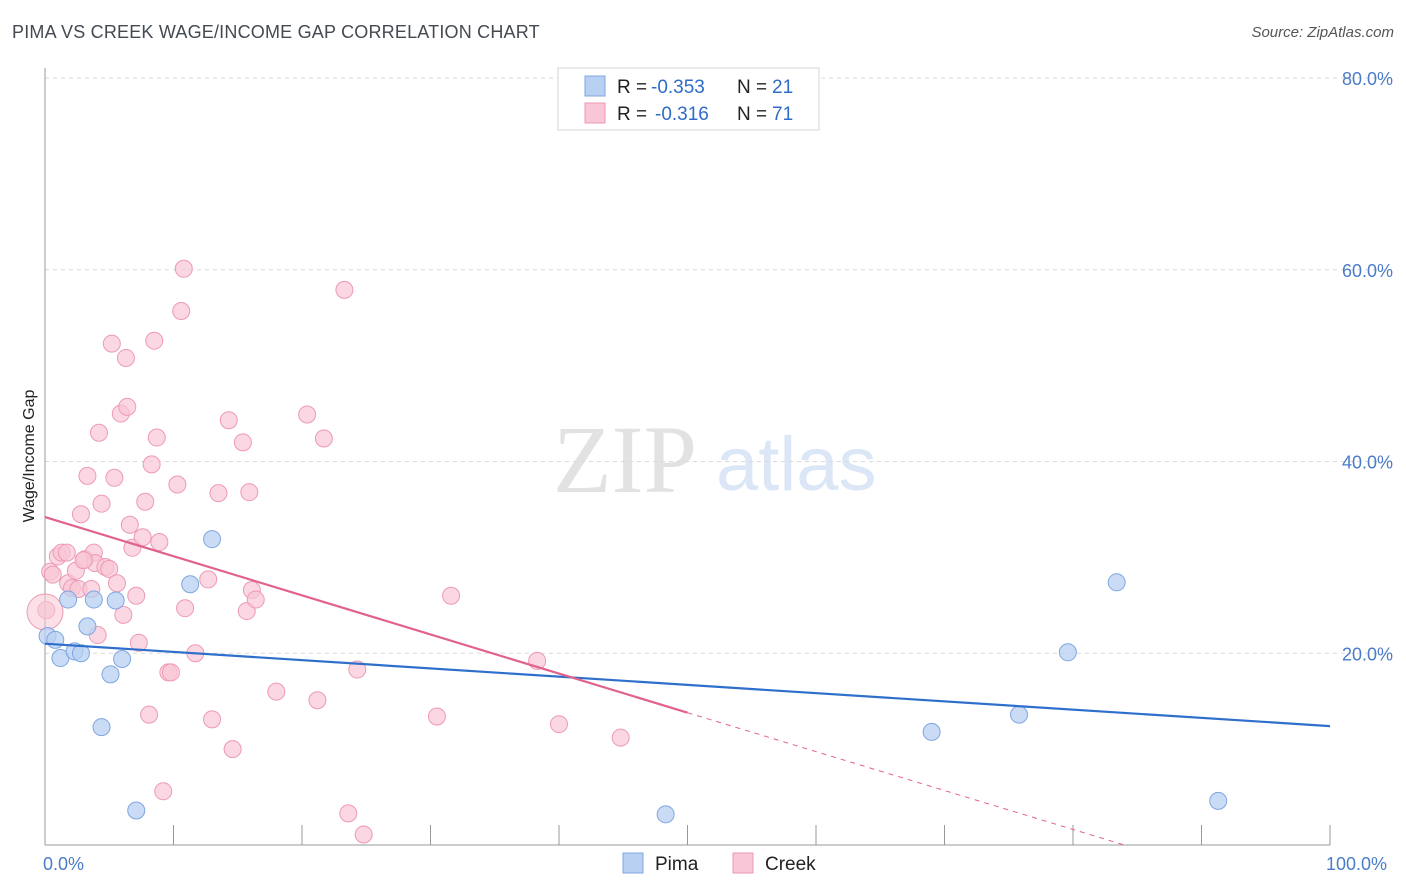 The image size is (1406, 892). What do you see at coordinates (719, 863) in the screenshot?
I see `bottom-legend: Pima Creek` at bounding box center [719, 863].